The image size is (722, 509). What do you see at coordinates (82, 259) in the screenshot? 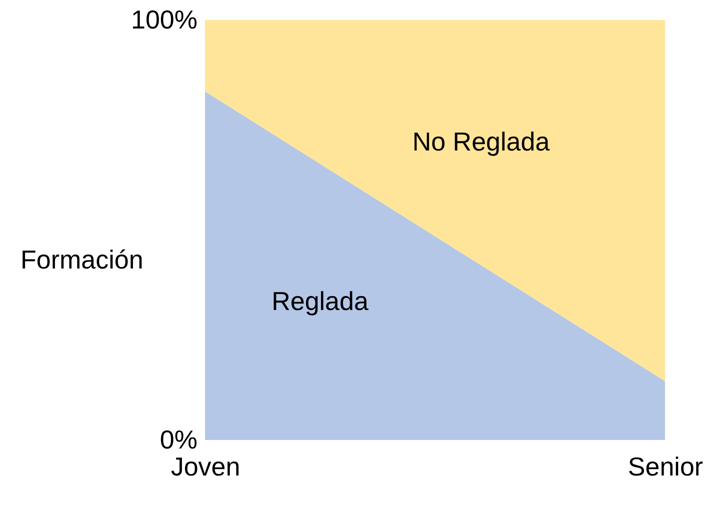
I see `y-axis-title: Formación` at bounding box center [82, 259].